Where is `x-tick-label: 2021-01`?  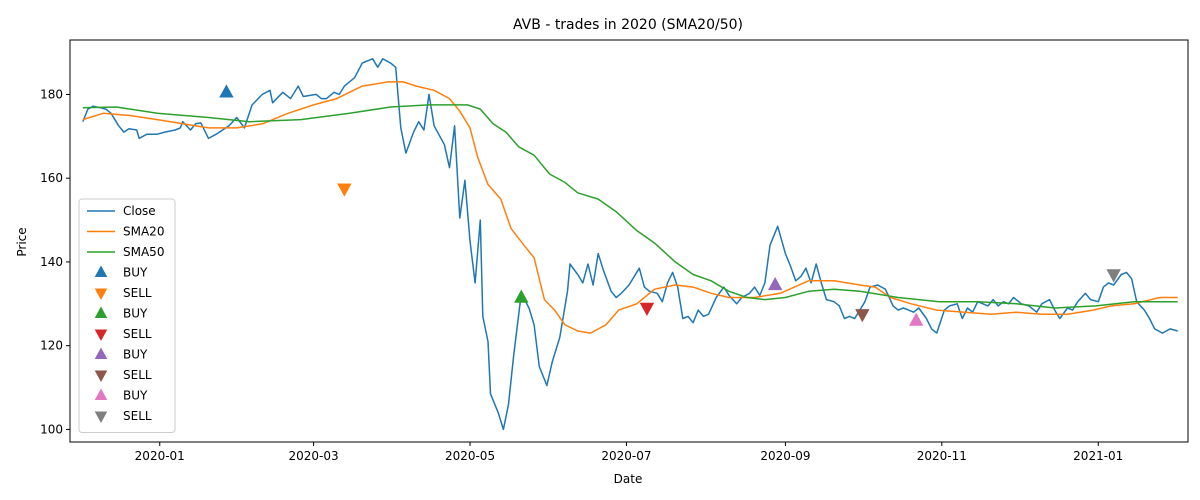
x-tick-label: 2021-01 is located at coordinates (1098, 456).